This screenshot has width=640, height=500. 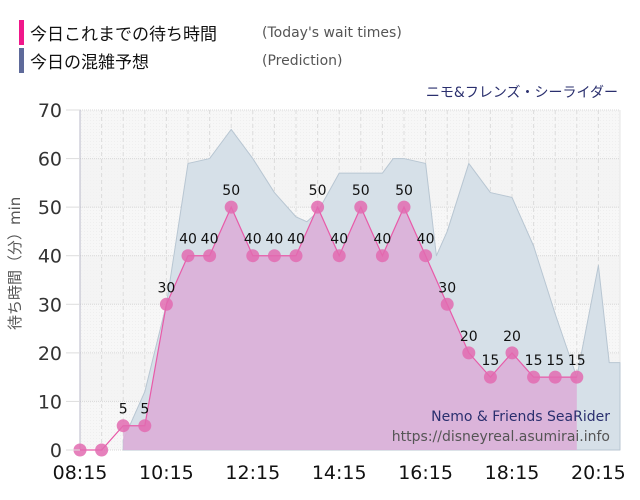 I want to click on x-tick-label: 12:15, so click(x=252, y=473).